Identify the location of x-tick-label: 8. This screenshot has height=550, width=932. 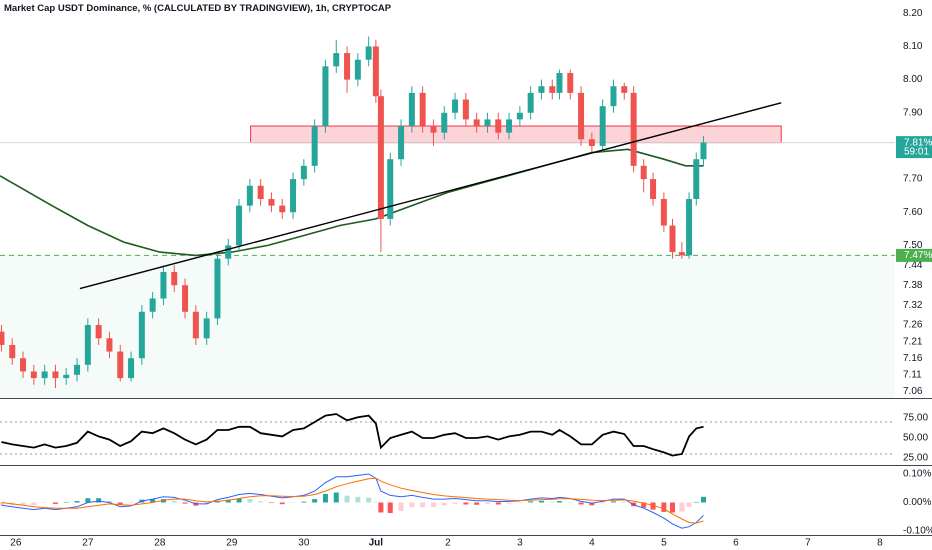
(880, 543).